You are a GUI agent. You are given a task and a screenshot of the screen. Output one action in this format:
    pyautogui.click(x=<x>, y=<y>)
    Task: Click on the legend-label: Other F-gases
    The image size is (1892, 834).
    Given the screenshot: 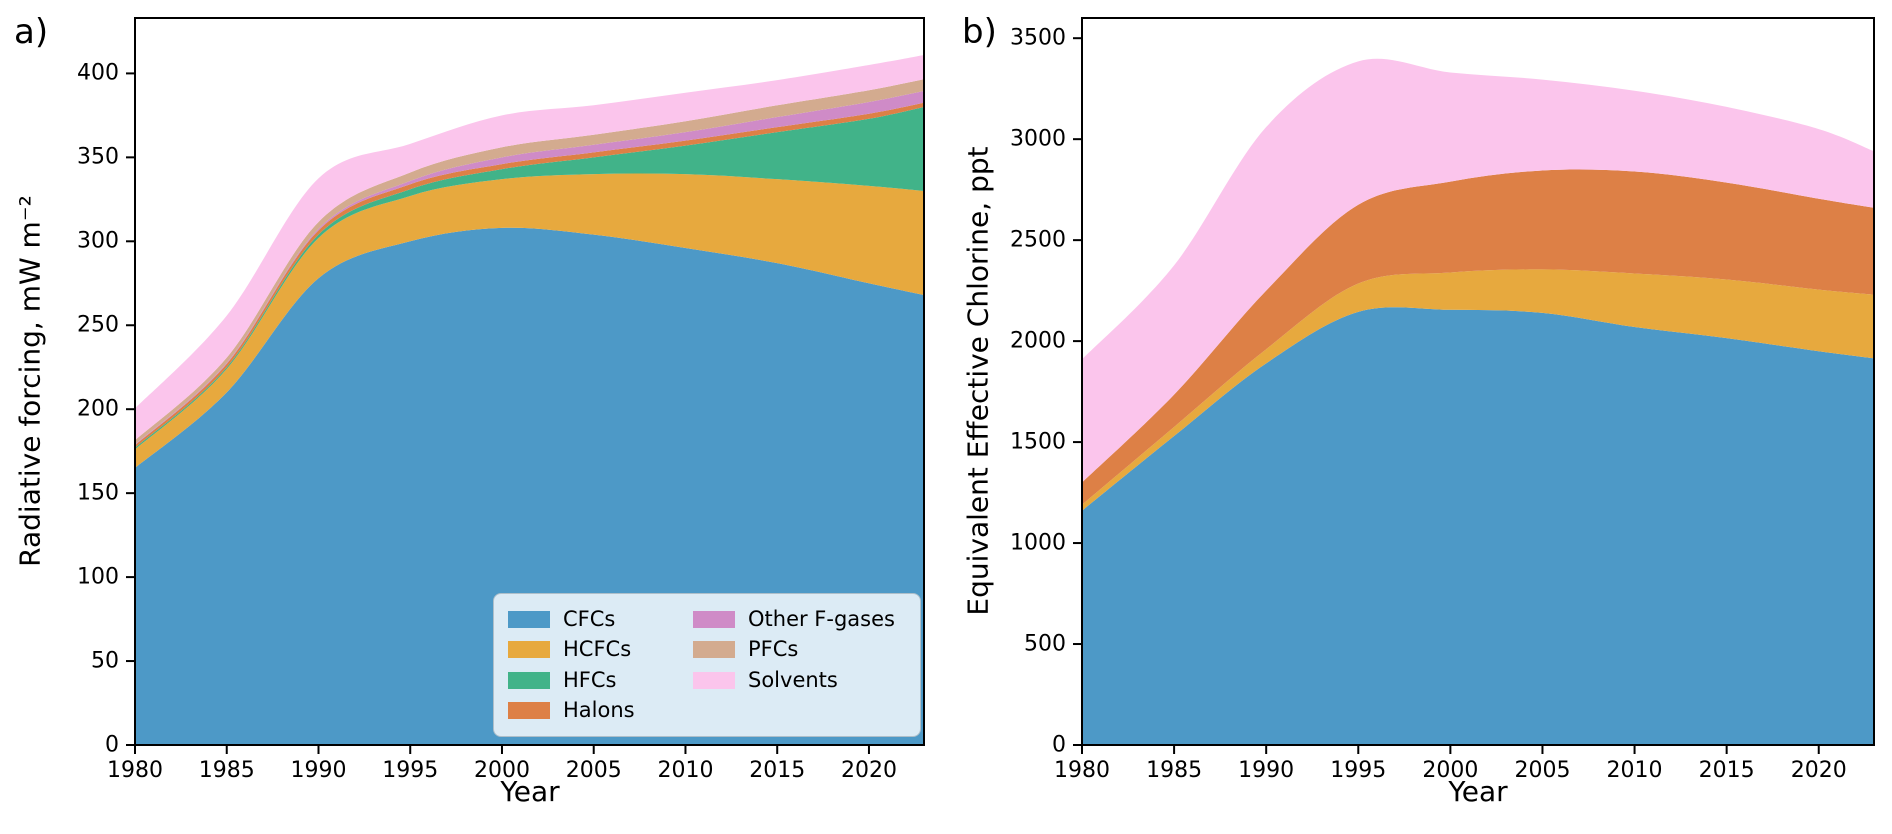 What is the action you would take?
    pyautogui.click(x=821, y=618)
    